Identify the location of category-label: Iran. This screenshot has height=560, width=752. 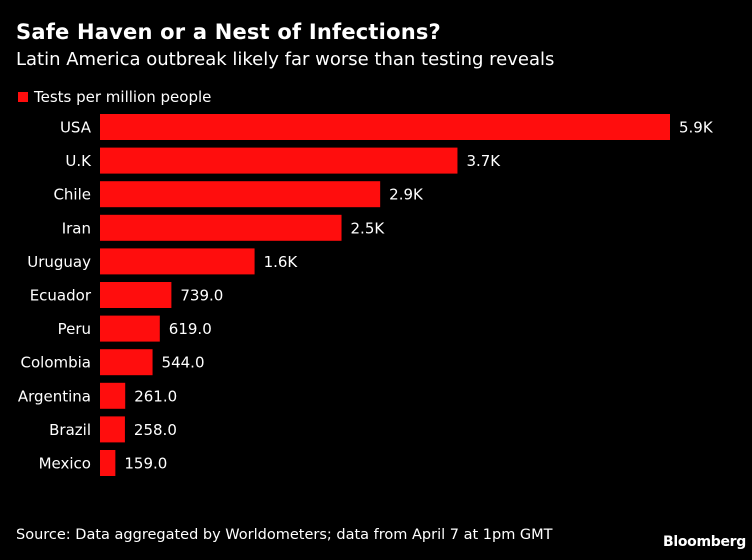
(76, 228).